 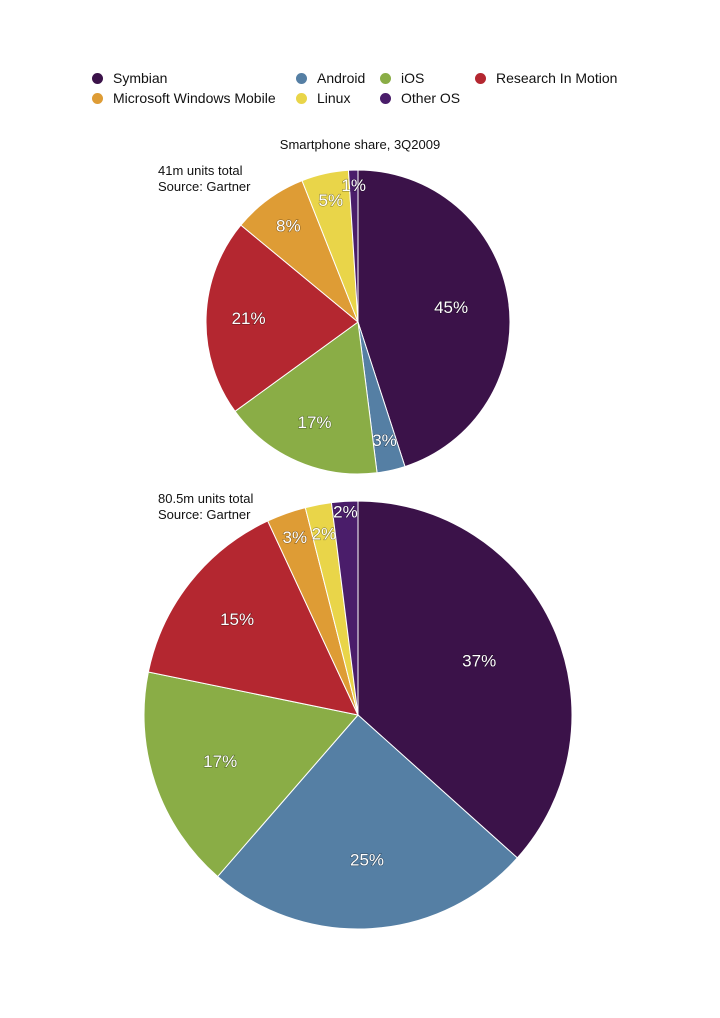 I want to click on chart-2-source: Source: Gartner, so click(x=204, y=514).